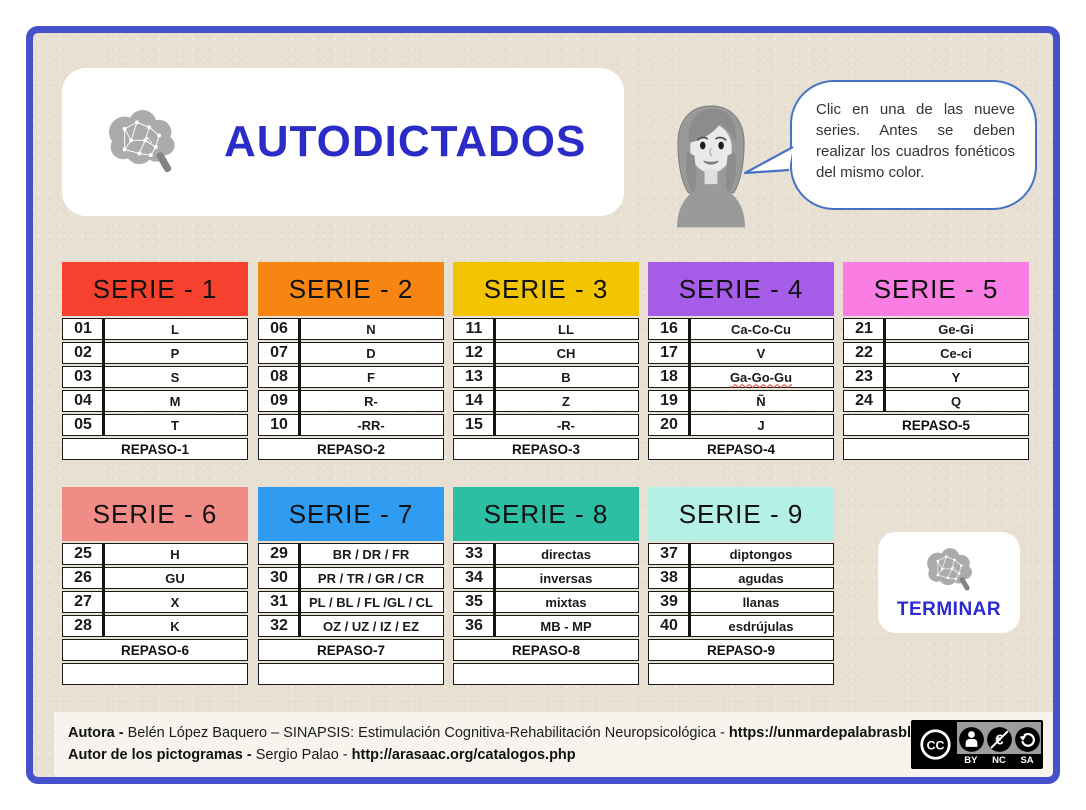 The width and height of the screenshot is (1086, 810). I want to click on item-text: MB - MP, so click(566, 626).